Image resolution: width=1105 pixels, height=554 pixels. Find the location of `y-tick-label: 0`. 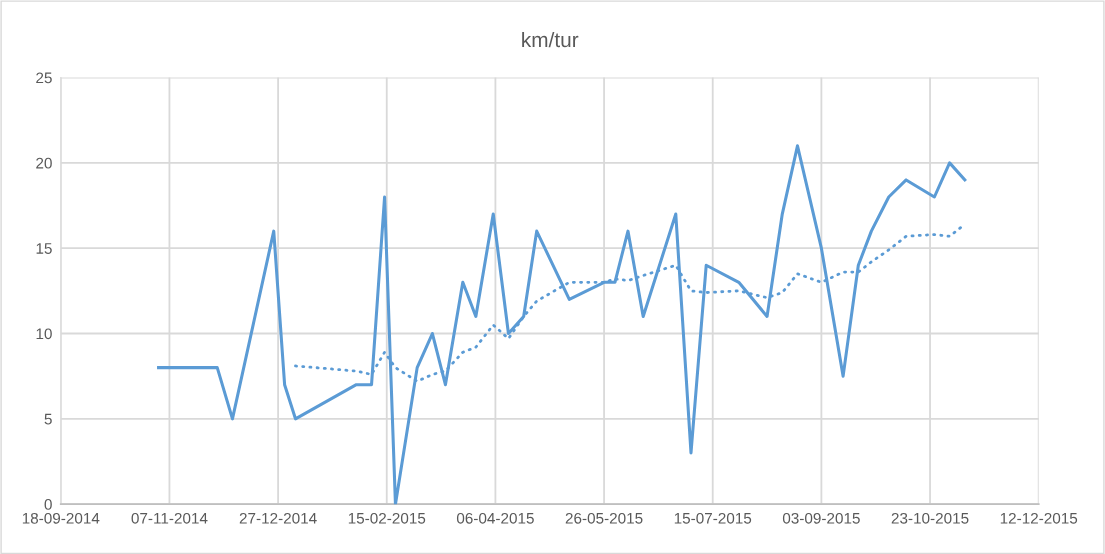

y-tick-label: 0 is located at coordinates (48, 504).